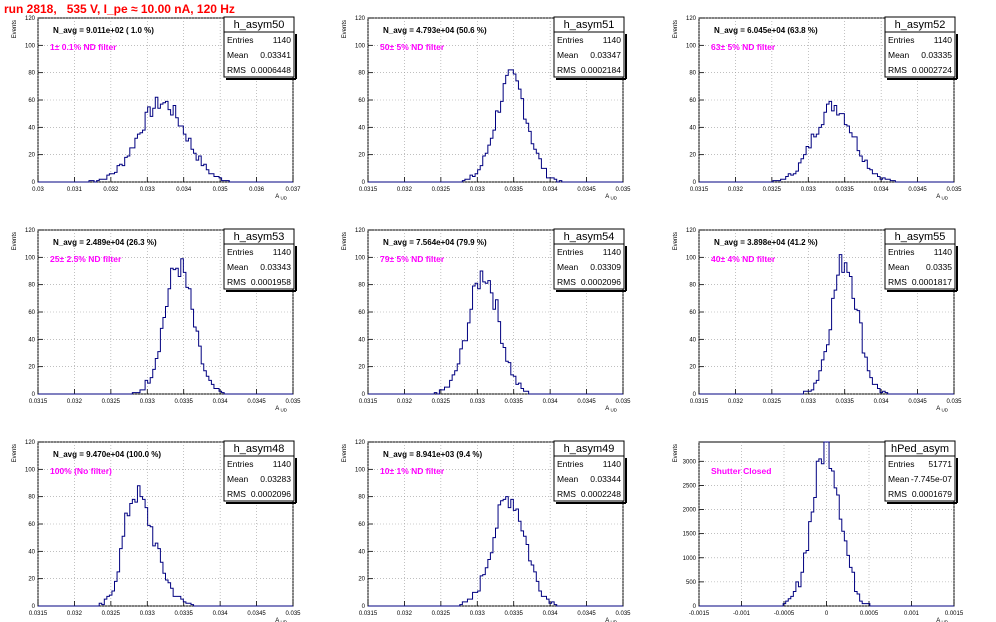 The height and width of the screenshot is (622, 996). What do you see at coordinates (766, 30) in the screenshot?
I see `navg-label: N_avg = 6.045e+04 (63.8 %)` at bounding box center [766, 30].